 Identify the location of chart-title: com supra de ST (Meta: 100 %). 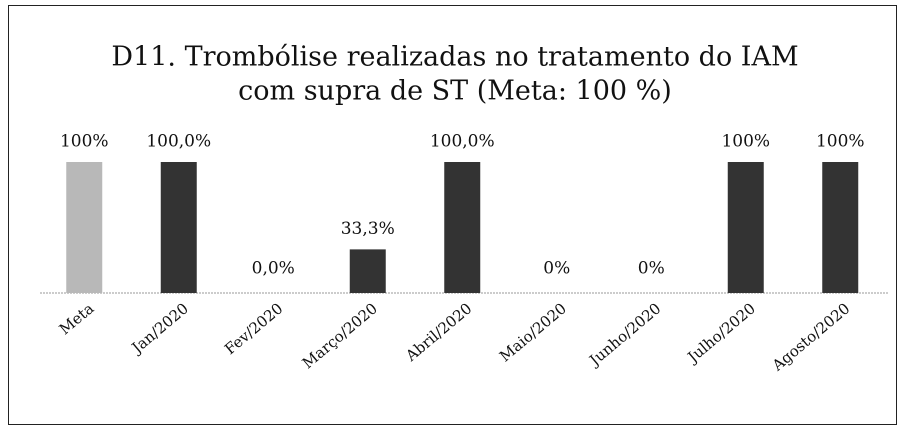
(455, 91).